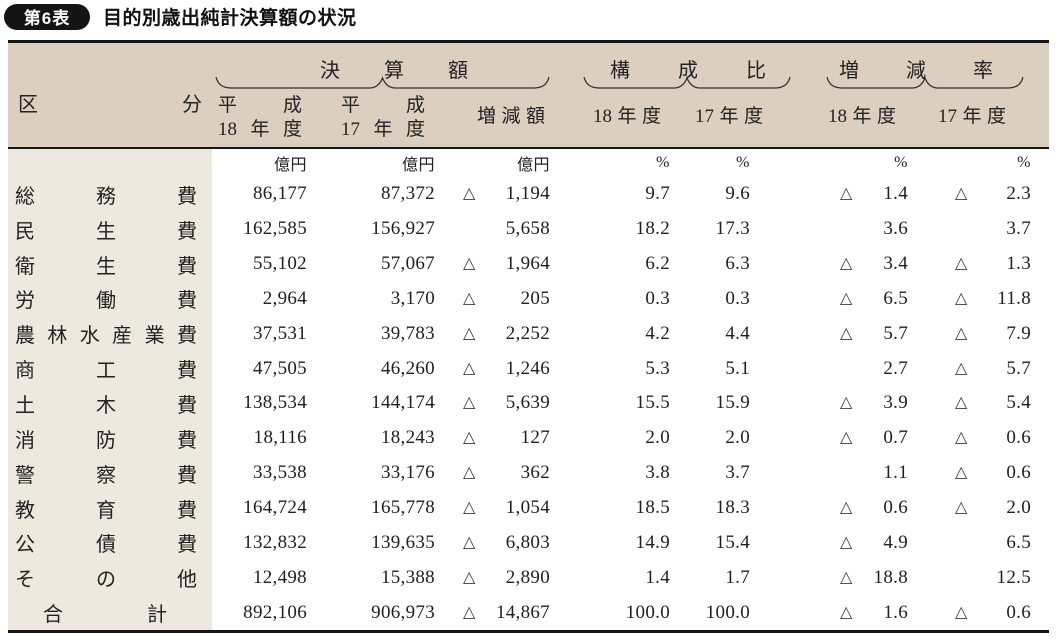 The image size is (1057, 639). I want to click on value-cell: 3.8, so click(613, 473).